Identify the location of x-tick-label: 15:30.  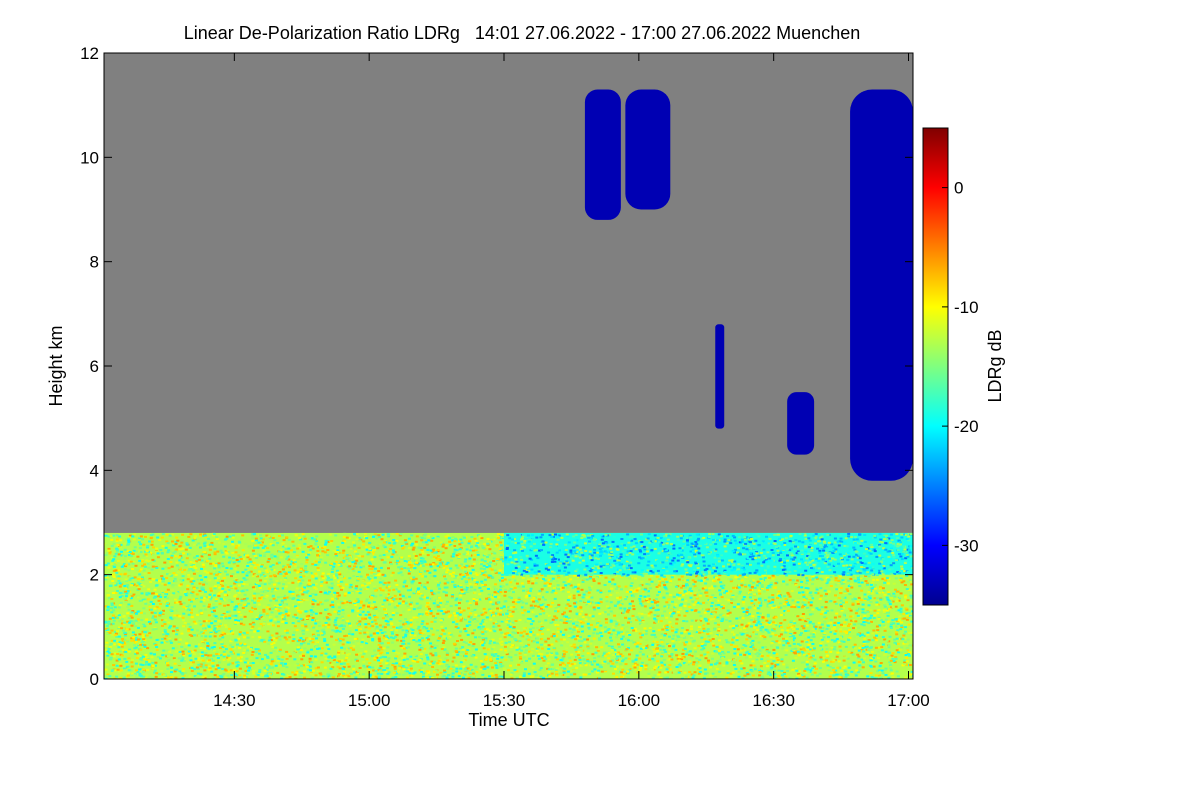
(504, 700).